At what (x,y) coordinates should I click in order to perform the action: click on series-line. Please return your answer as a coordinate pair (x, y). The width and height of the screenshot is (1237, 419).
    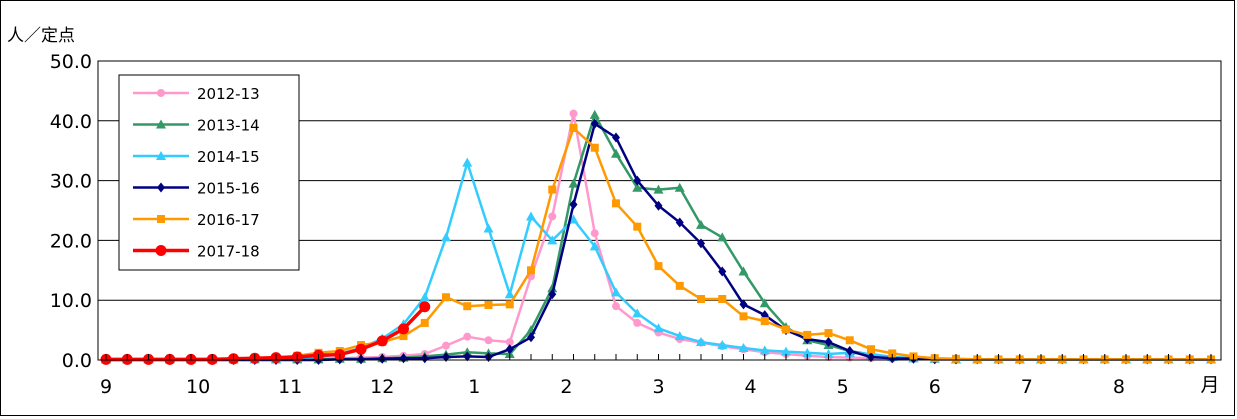
    Looking at the image, I should click on (265, 333).